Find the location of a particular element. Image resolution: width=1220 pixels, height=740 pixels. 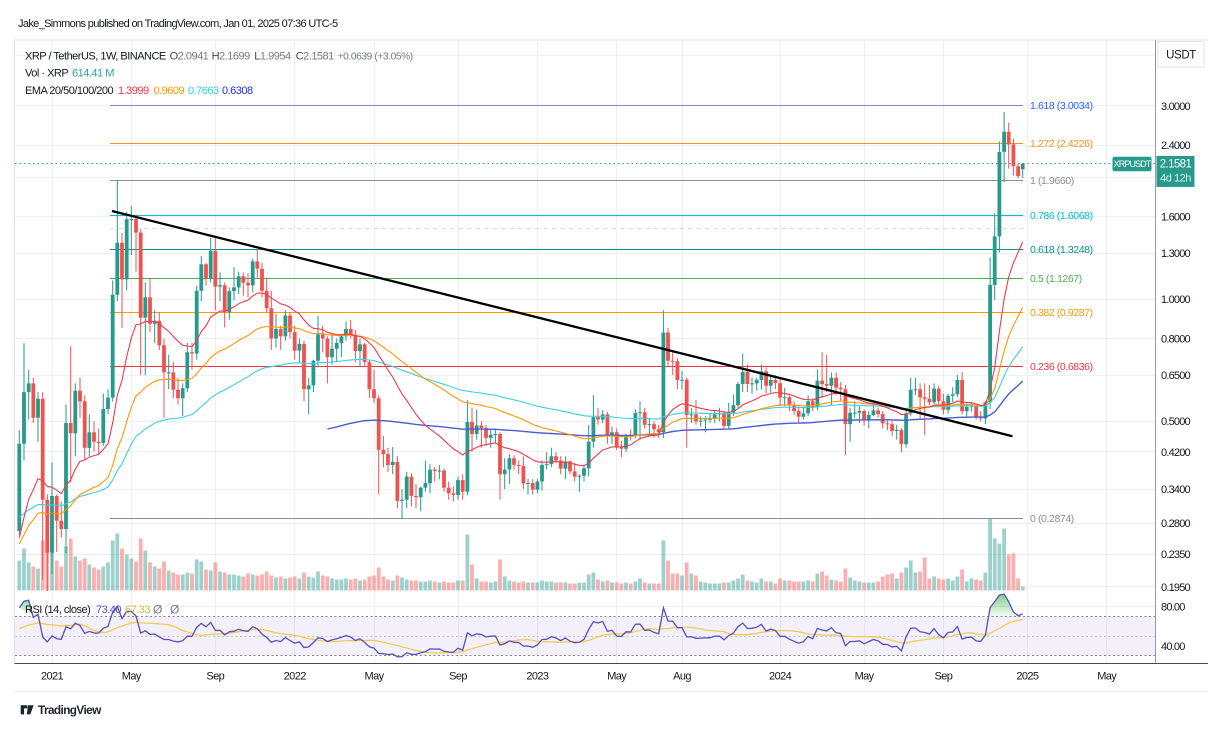

svg-text: 0.2800 is located at coordinates (1176, 524).